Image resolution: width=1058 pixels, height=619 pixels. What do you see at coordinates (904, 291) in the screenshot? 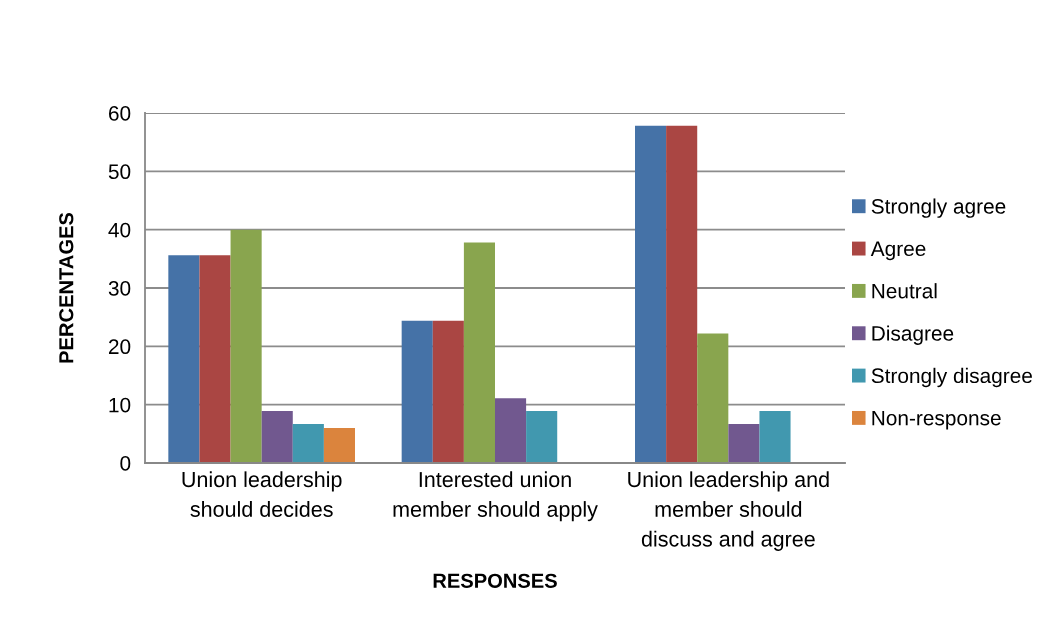
I see `legend-label: Neutral` at bounding box center [904, 291].